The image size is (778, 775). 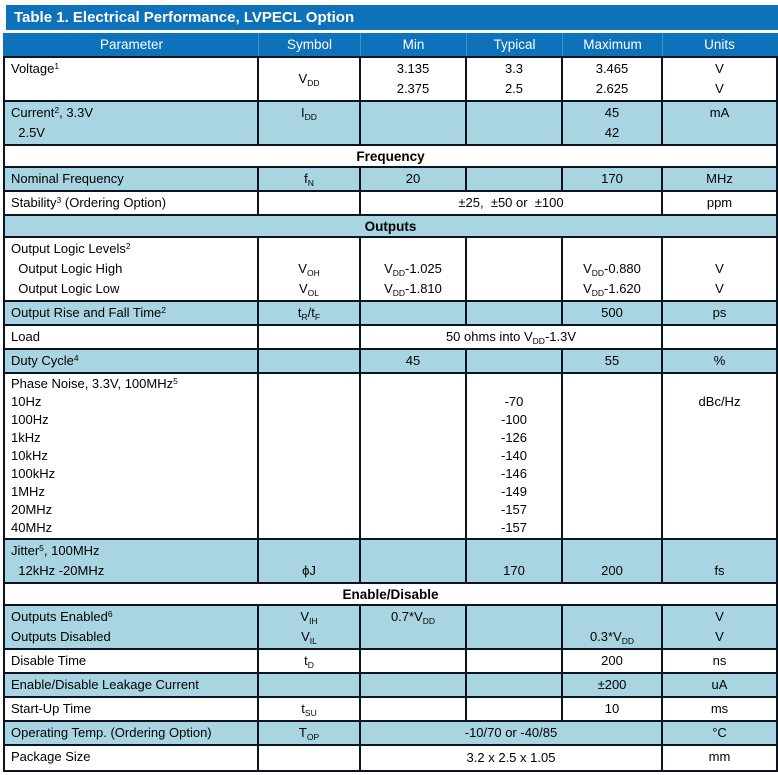 I want to click on units-cell: mA, so click(x=719, y=123).